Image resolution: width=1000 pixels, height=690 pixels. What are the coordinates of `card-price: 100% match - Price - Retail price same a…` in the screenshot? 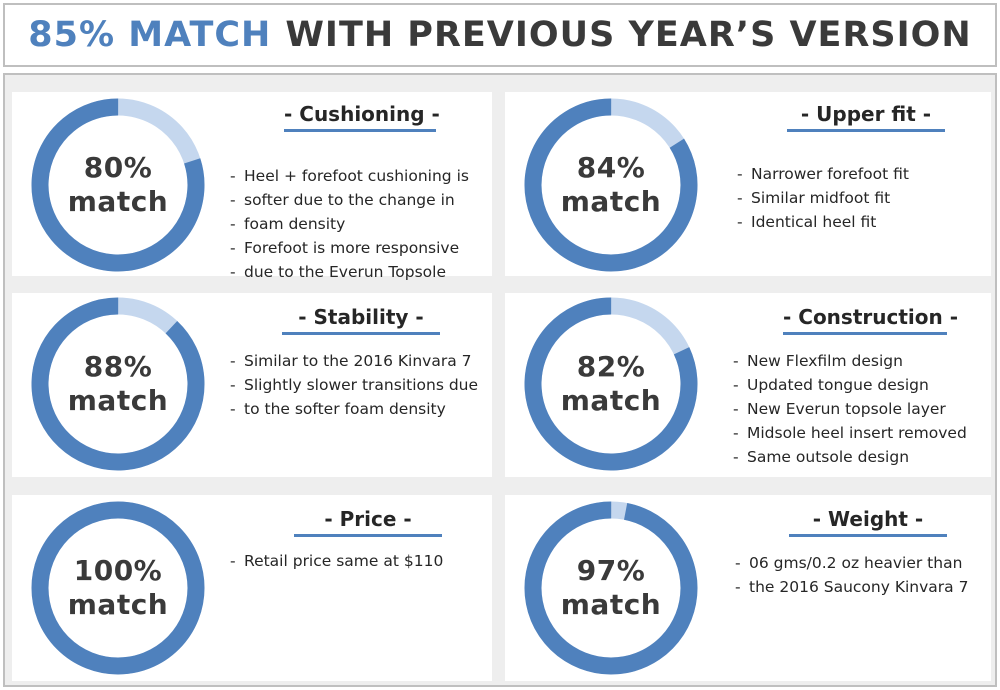 It's located at (252, 588).